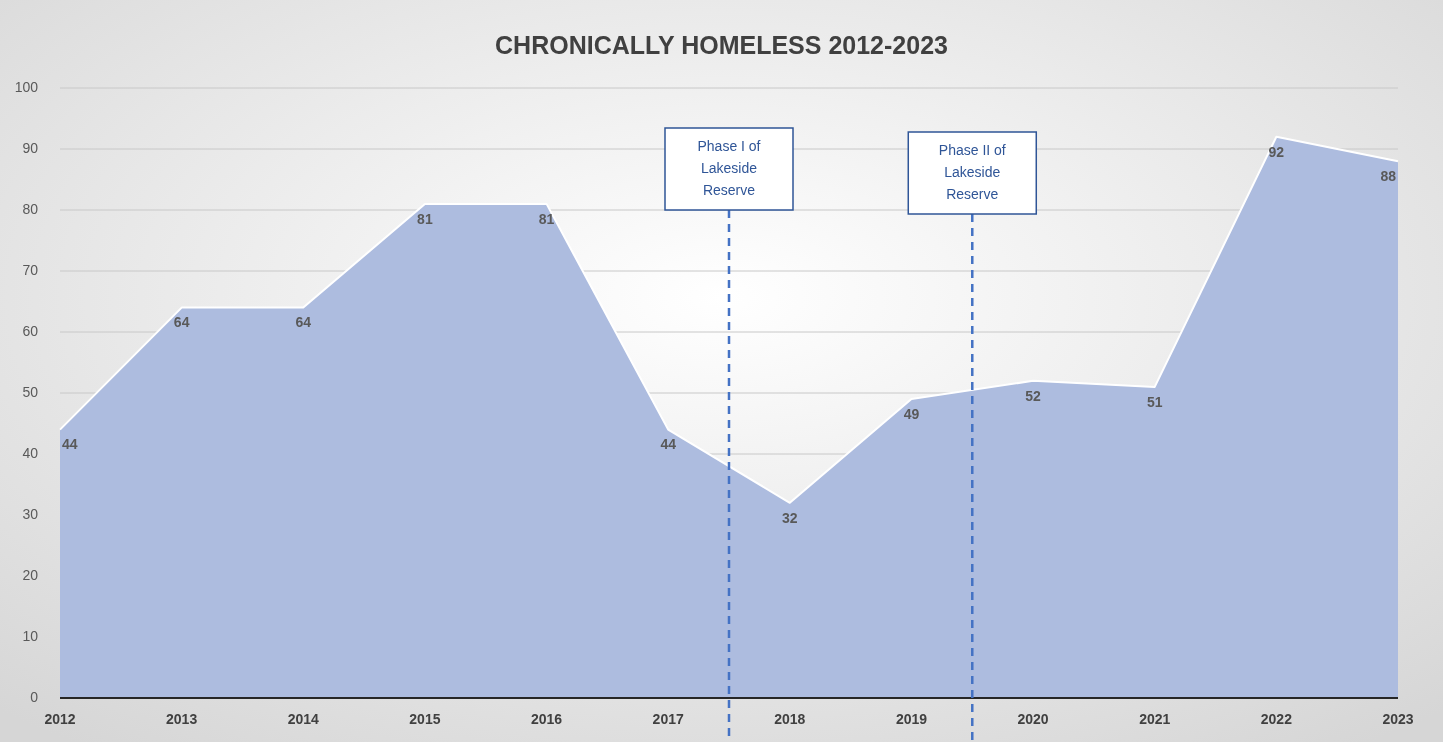  Describe the element at coordinates (790, 719) in the screenshot. I see `x-tick-label: 2018` at that location.